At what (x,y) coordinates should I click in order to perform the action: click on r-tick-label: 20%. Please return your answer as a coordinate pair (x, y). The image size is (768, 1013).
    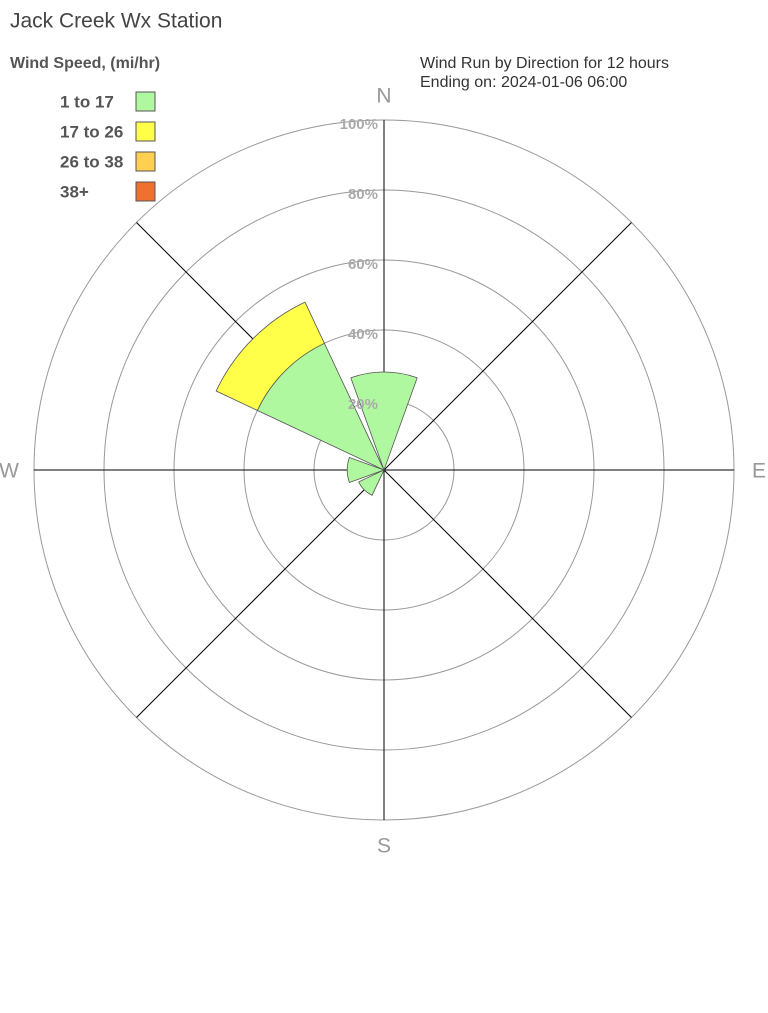
    Looking at the image, I should click on (363, 404).